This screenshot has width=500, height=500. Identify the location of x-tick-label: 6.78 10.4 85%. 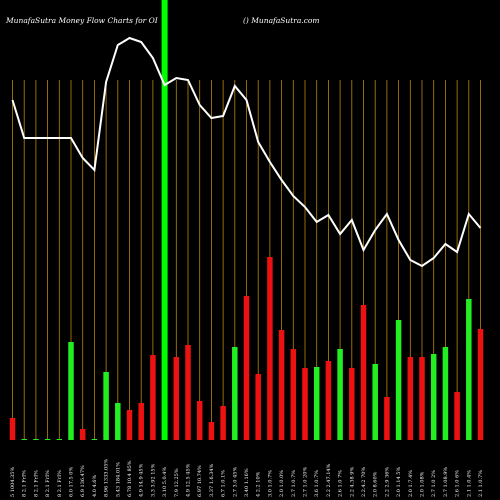
(130, 478).